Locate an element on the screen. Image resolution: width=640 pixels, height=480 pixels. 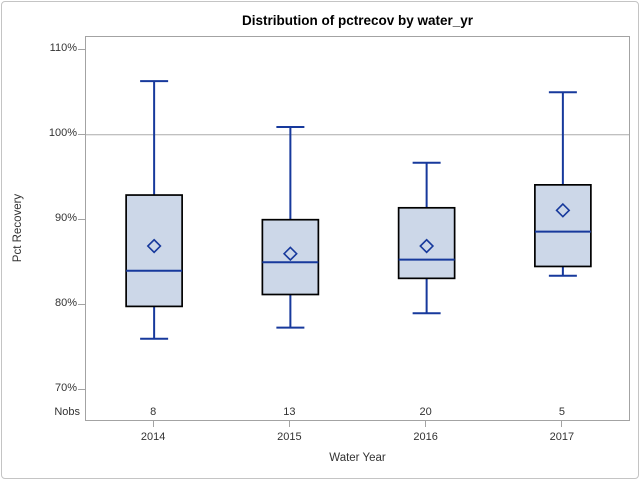
box-iqr-2017 is located at coordinates (563, 226).